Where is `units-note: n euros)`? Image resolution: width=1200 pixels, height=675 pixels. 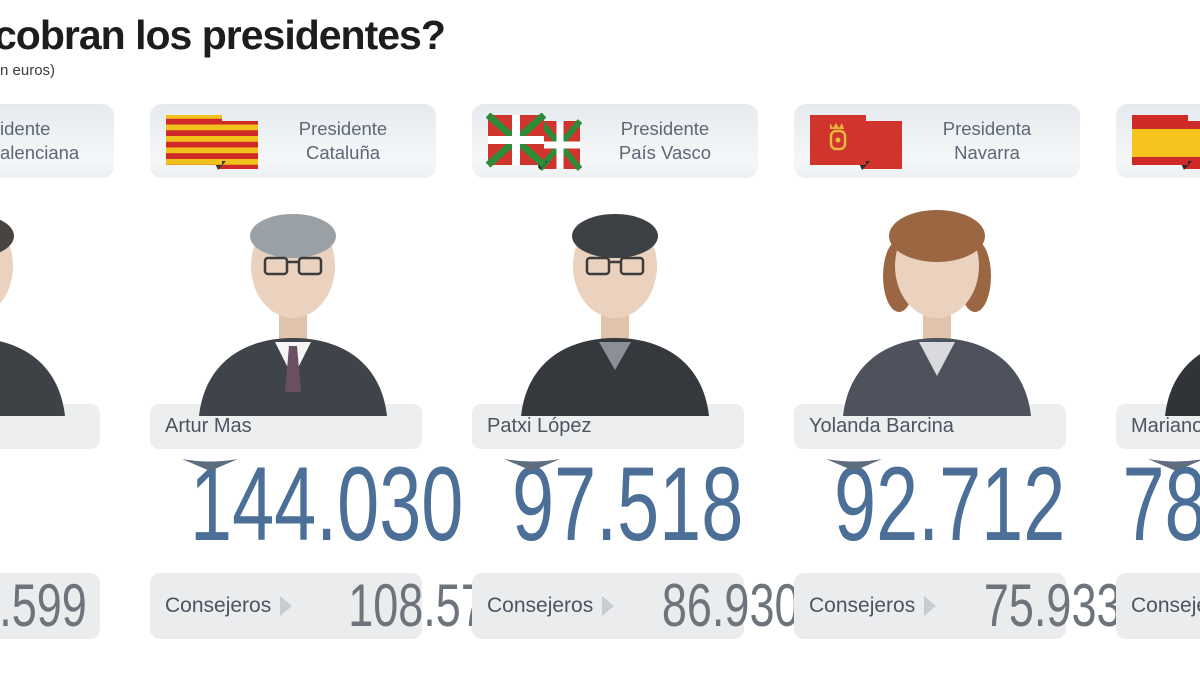
units-note: n euros) is located at coordinates (28, 70).